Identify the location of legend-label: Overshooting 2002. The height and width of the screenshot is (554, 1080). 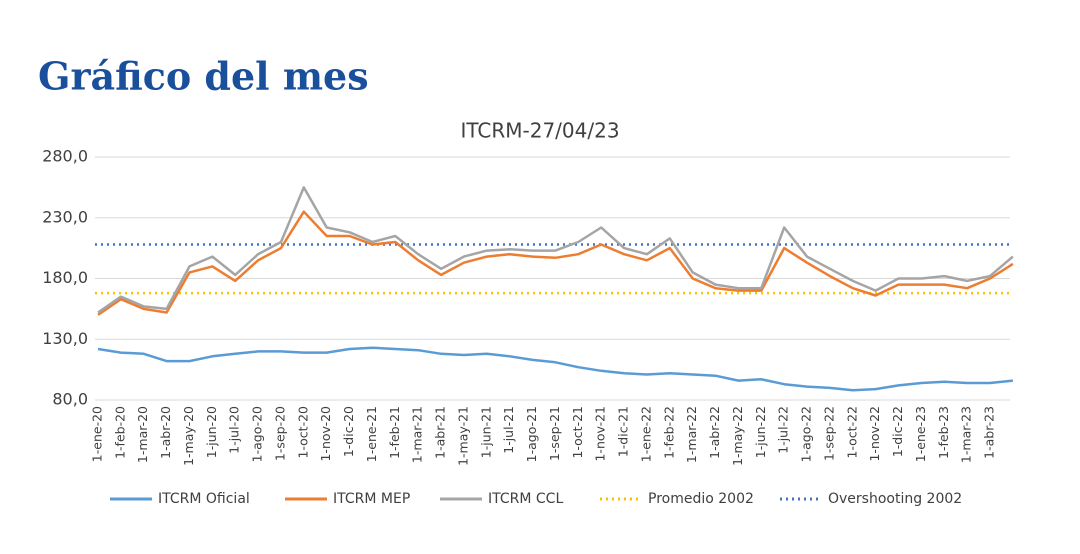
(895, 499).